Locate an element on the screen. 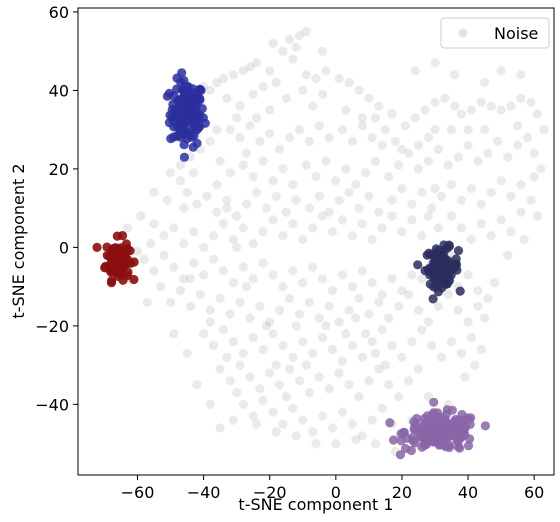  x-axis-label: t-SNE component 1 is located at coordinates (315, 504).